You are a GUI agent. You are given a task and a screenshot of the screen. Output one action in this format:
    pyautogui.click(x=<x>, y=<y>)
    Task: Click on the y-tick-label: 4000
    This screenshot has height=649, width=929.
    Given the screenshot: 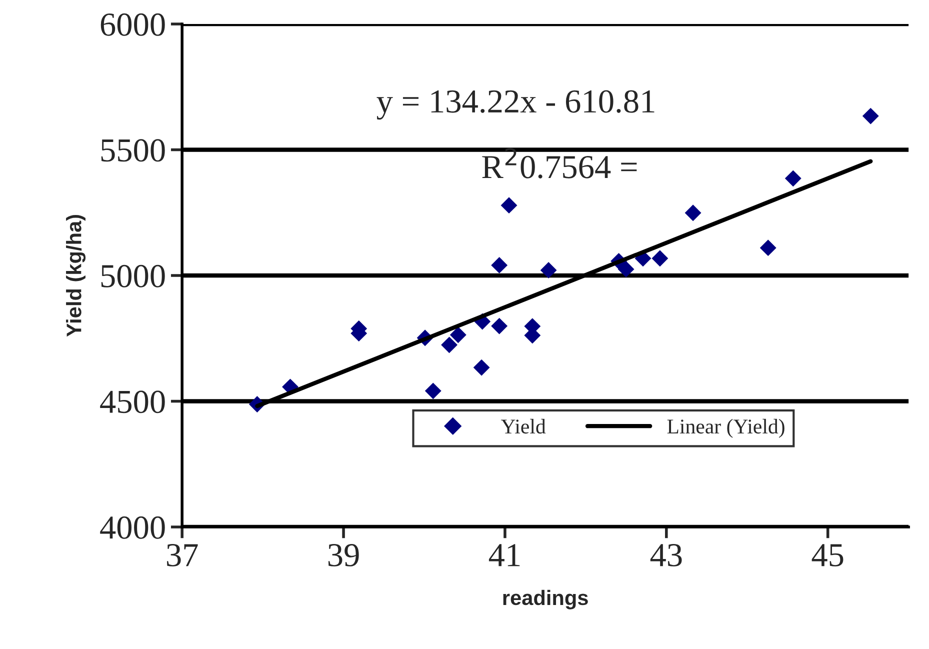 What is the action you would take?
    pyautogui.click(x=132, y=527)
    